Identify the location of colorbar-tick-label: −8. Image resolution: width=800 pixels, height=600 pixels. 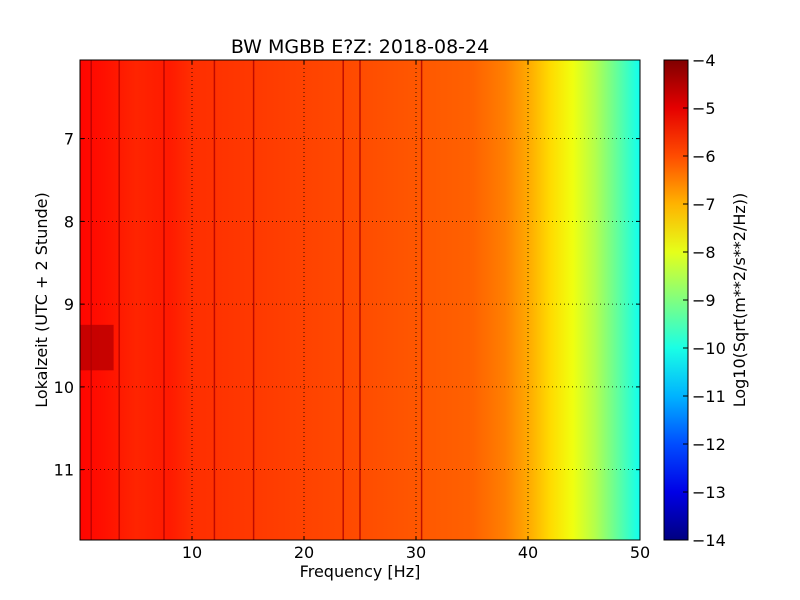
(704, 252).